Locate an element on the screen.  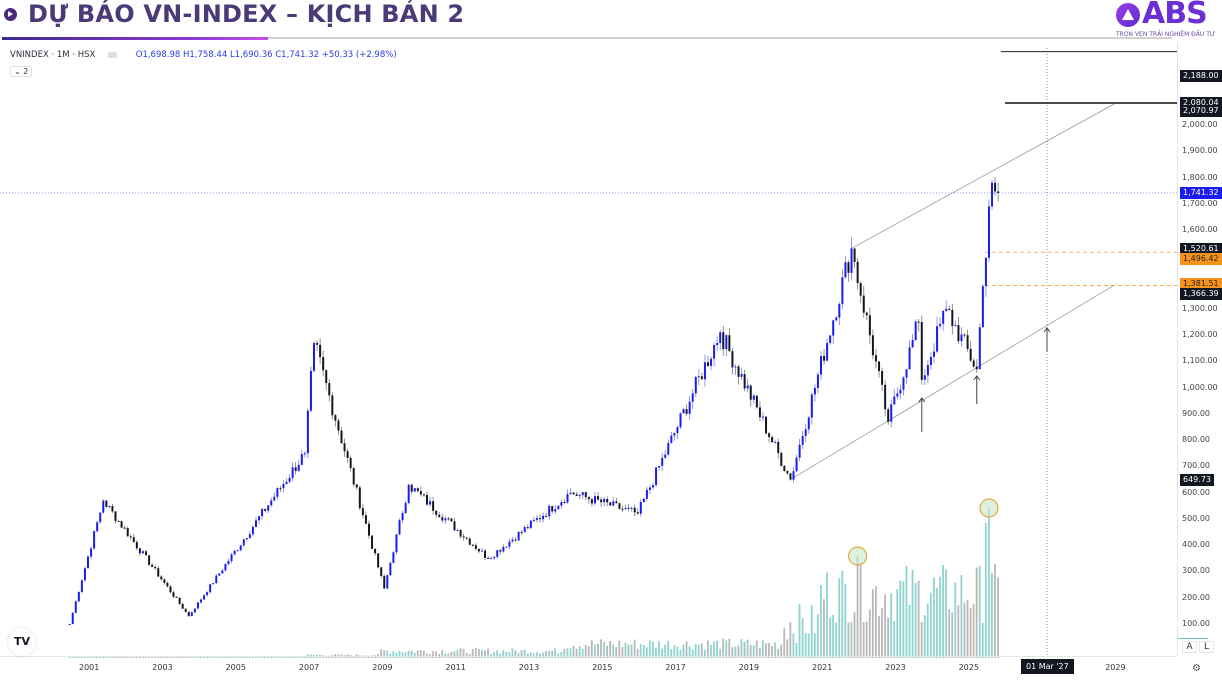
tradingview-logo-icon: TV is located at coordinates (22, 642).